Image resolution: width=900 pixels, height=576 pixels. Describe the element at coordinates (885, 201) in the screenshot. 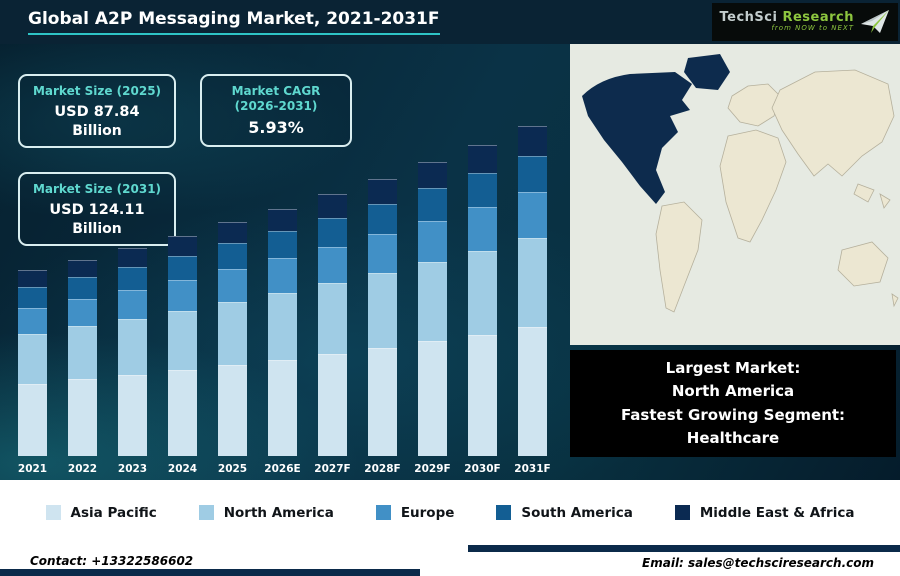

I see `map-island` at that location.